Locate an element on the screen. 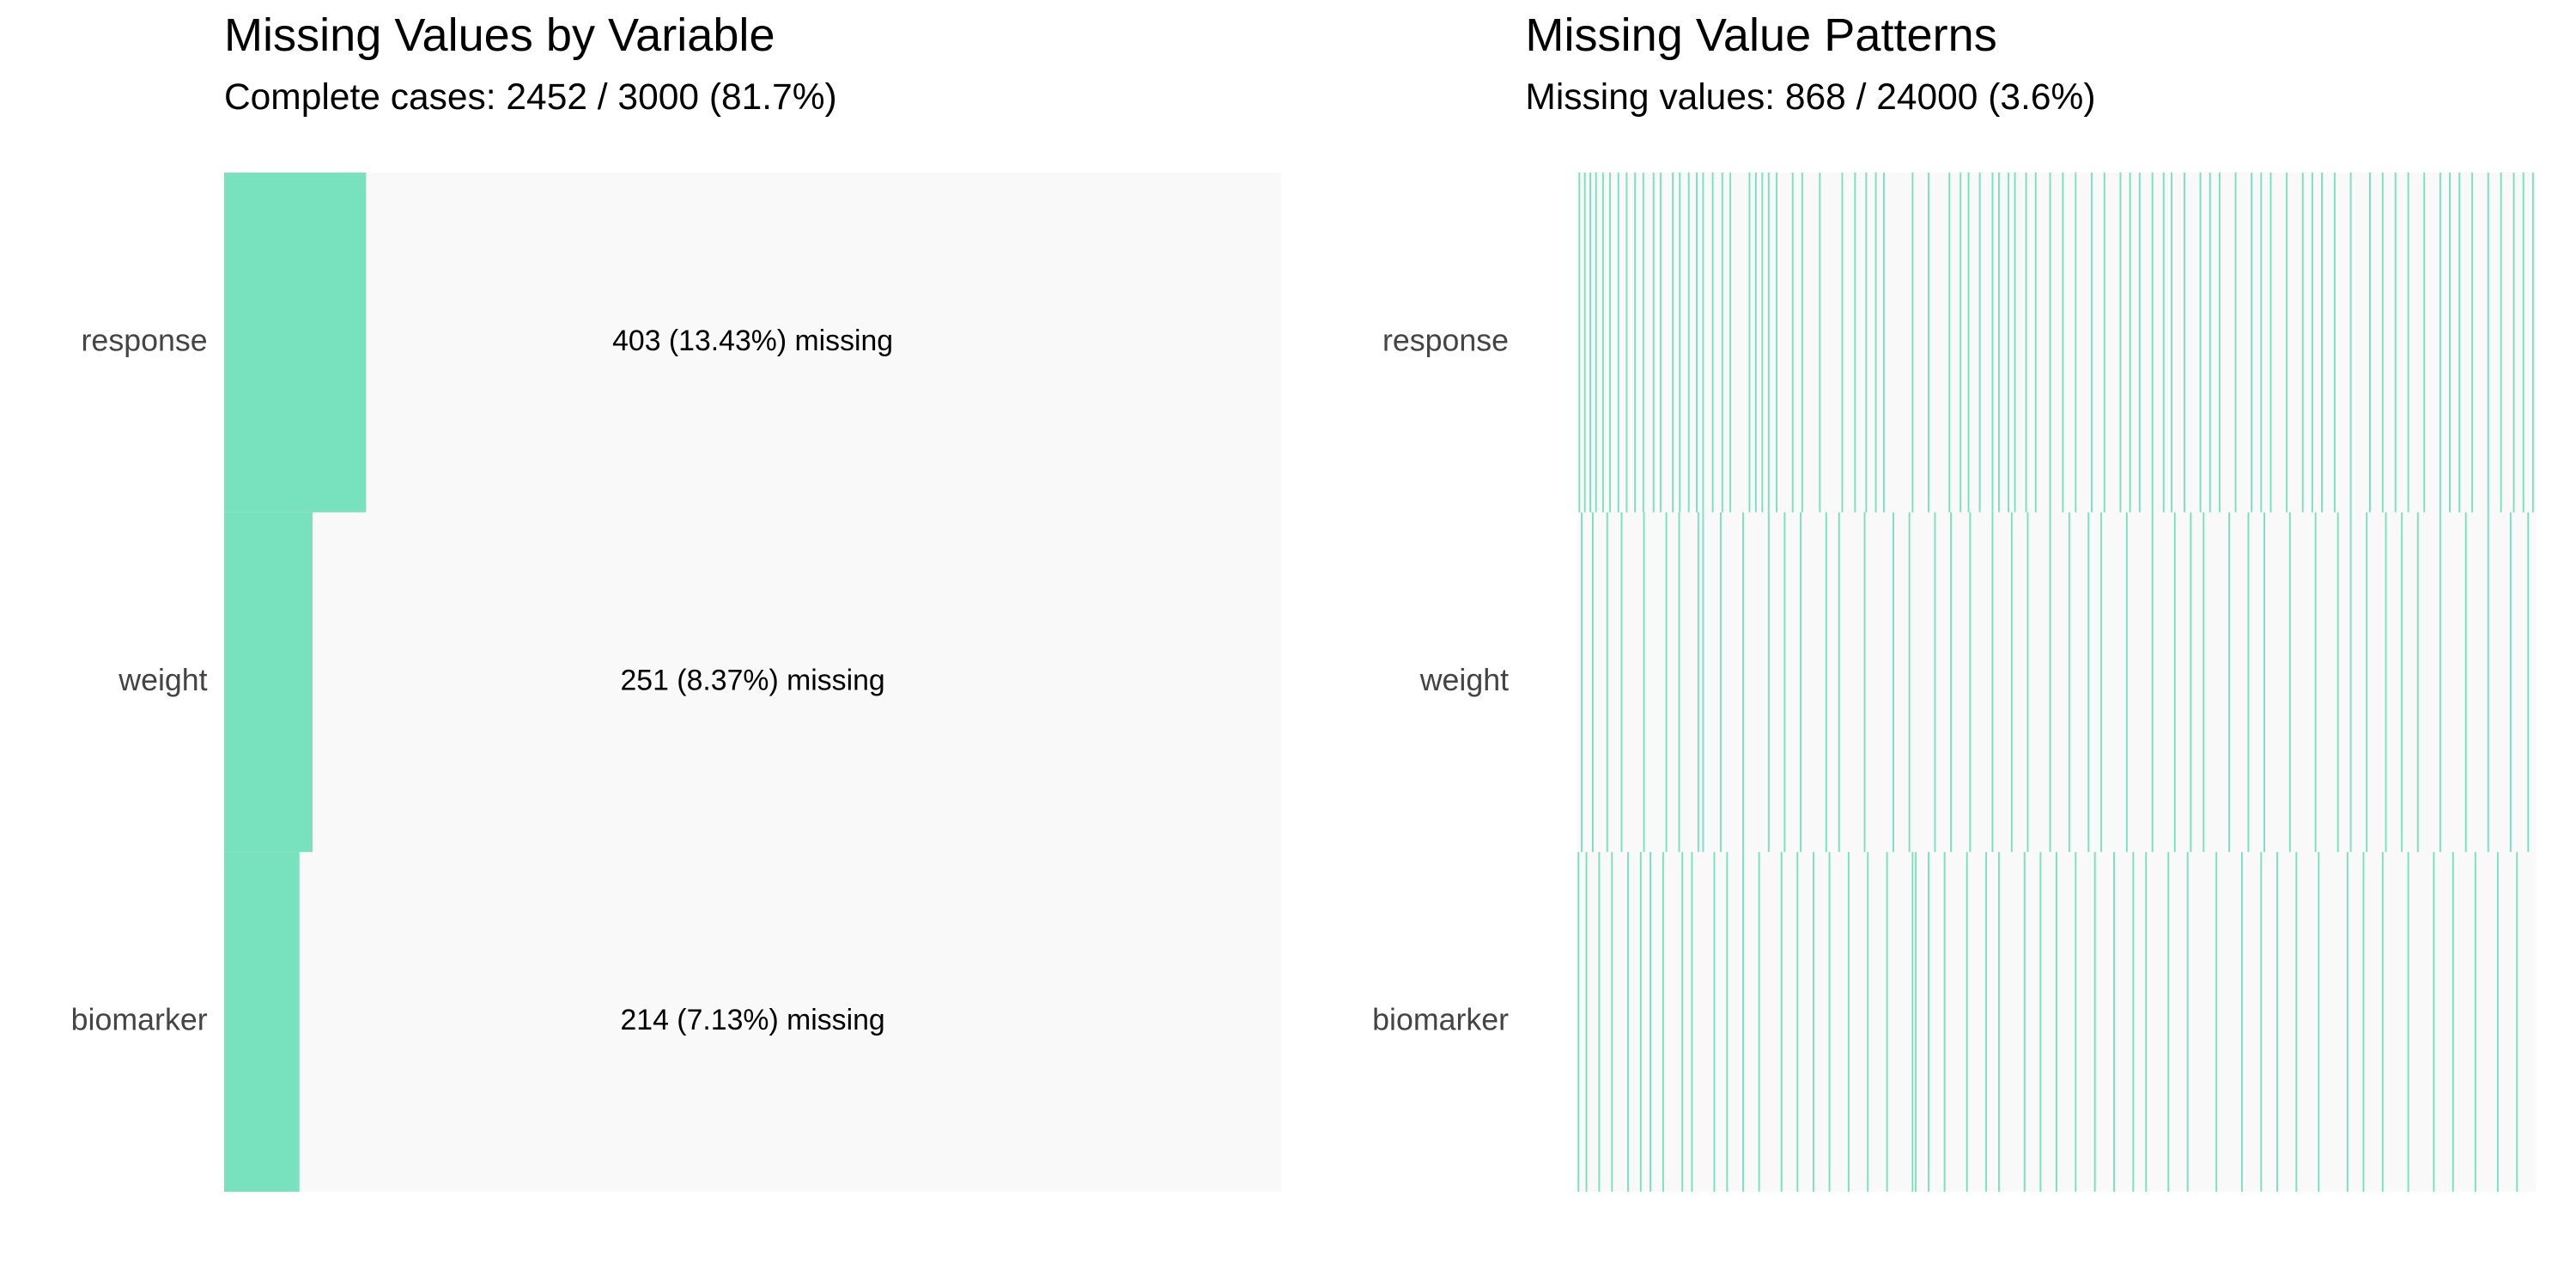 The width and height of the screenshot is (2576, 1288). chart-title: Missing Values by Variable is located at coordinates (499, 35).